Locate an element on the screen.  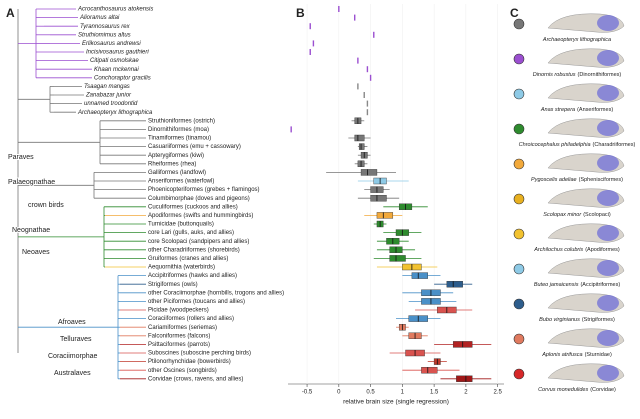
species-label: Aplonis atrifusca (Sturnidae) is located at coordinates (576, 355).